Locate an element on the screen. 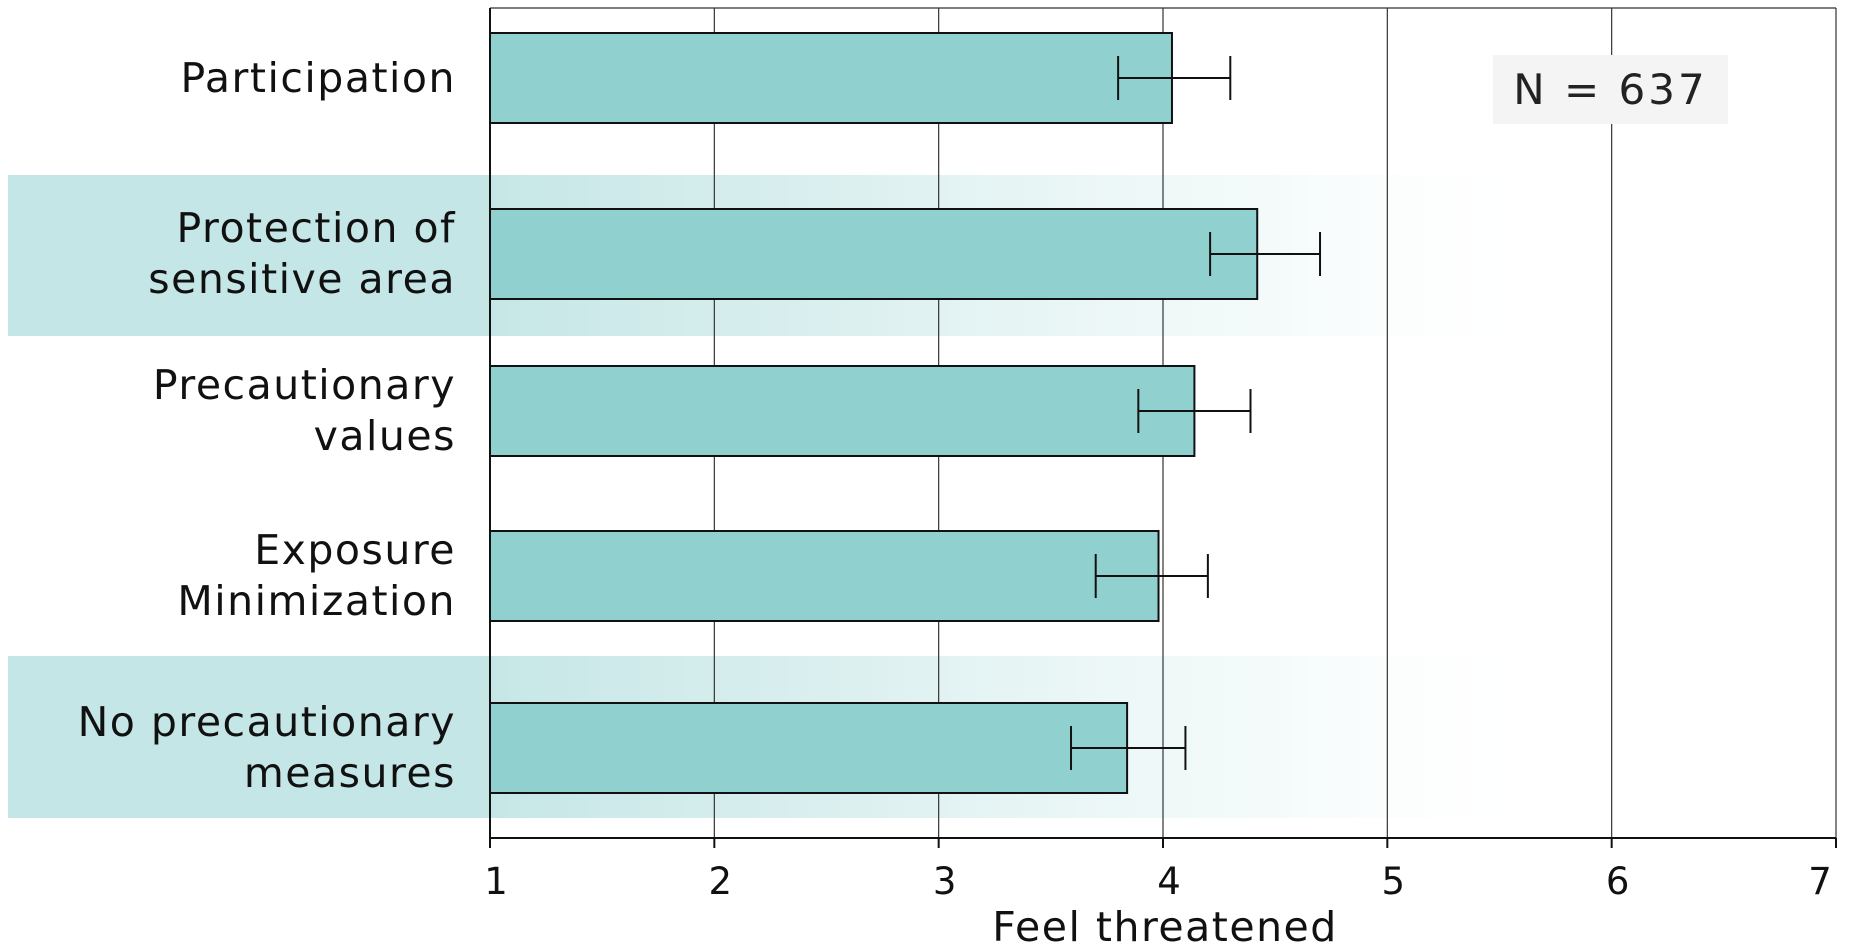 This screenshot has width=1852, height=951. x-tick-label: 5 is located at coordinates (1393, 881).